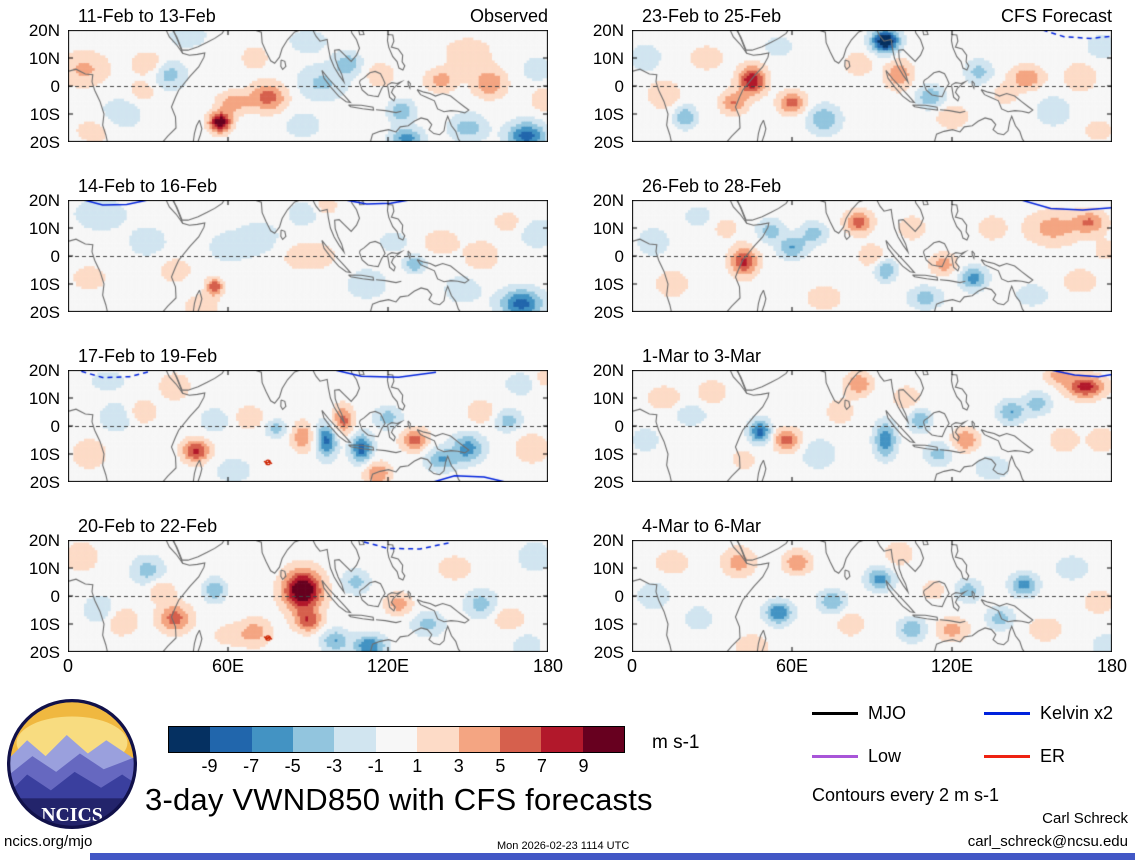 The width and height of the screenshot is (1135, 860). What do you see at coordinates (283, 188) in the screenshot?
I see `panel-header: 14-Feb to 16-Feb` at bounding box center [283, 188].